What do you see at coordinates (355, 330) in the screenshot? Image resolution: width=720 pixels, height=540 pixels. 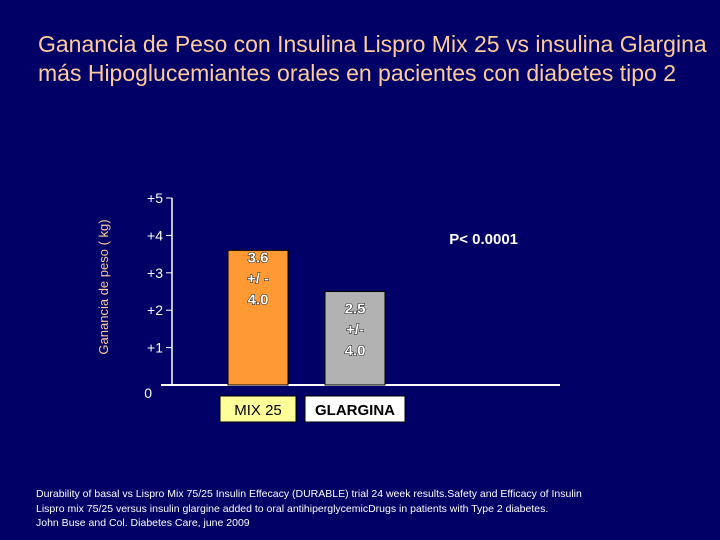 I see `bar-data-label: +/-` at bounding box center [355, 330].